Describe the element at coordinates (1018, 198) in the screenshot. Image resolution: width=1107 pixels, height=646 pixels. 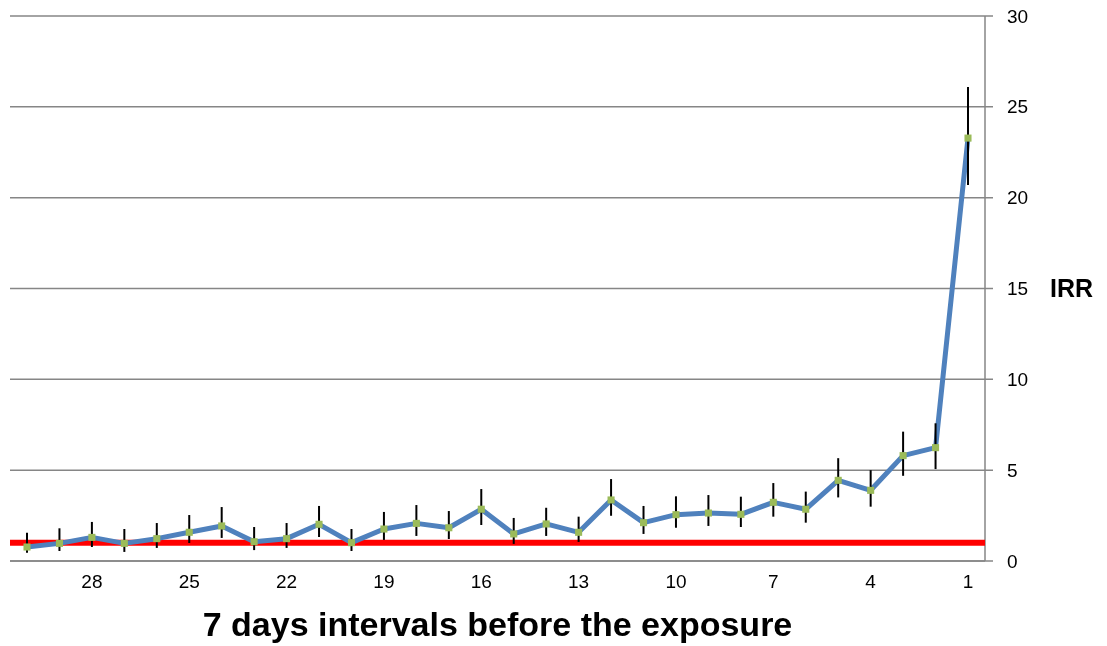
I see `y-tick-label: 20` at that location.